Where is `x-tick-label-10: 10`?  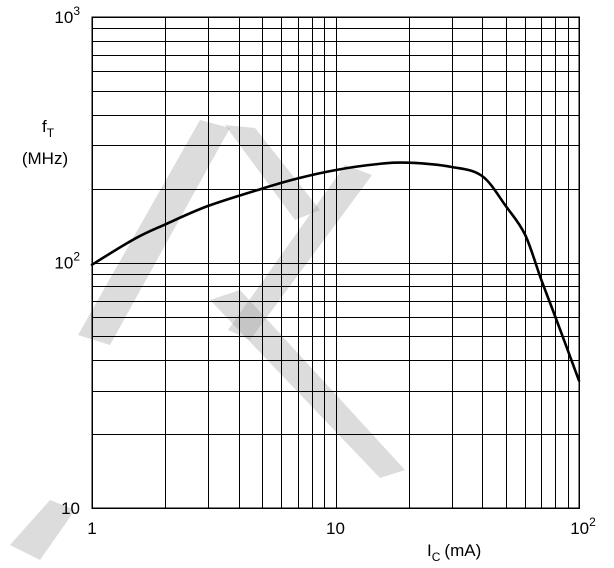 x-tick-label-10: 10 is located at coordinates (335, 528).